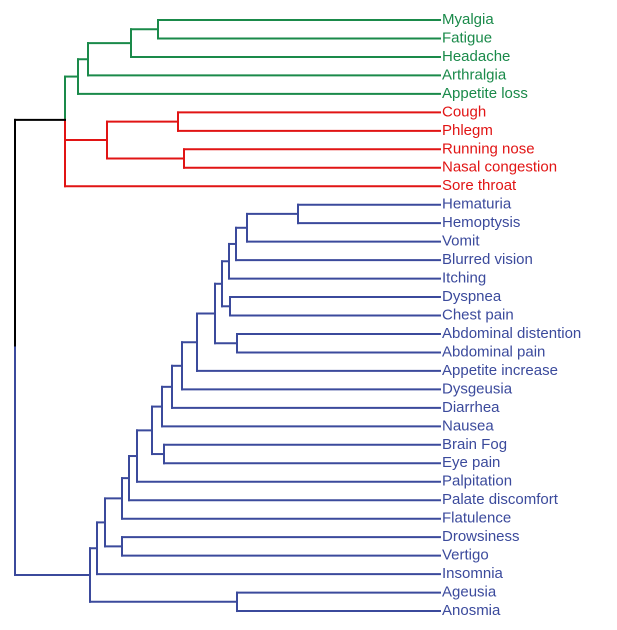  I want to click on leaf-label: Appetite loss, so click(485, 93).